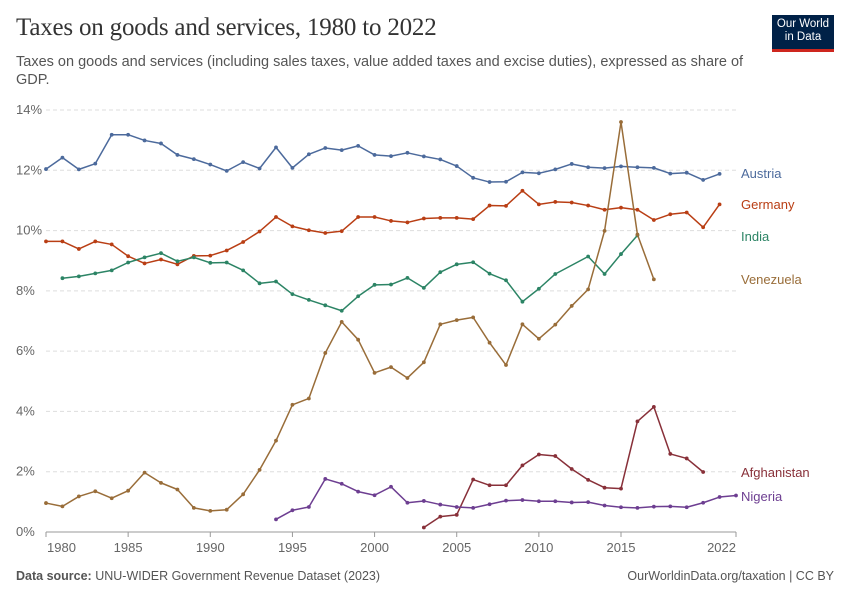 This screenshot has height=600, width=850. What do you see at coordinates (538, 547) in the screenshot?
I see `x-tick-label: 2010` at bounding box center [538, 547].